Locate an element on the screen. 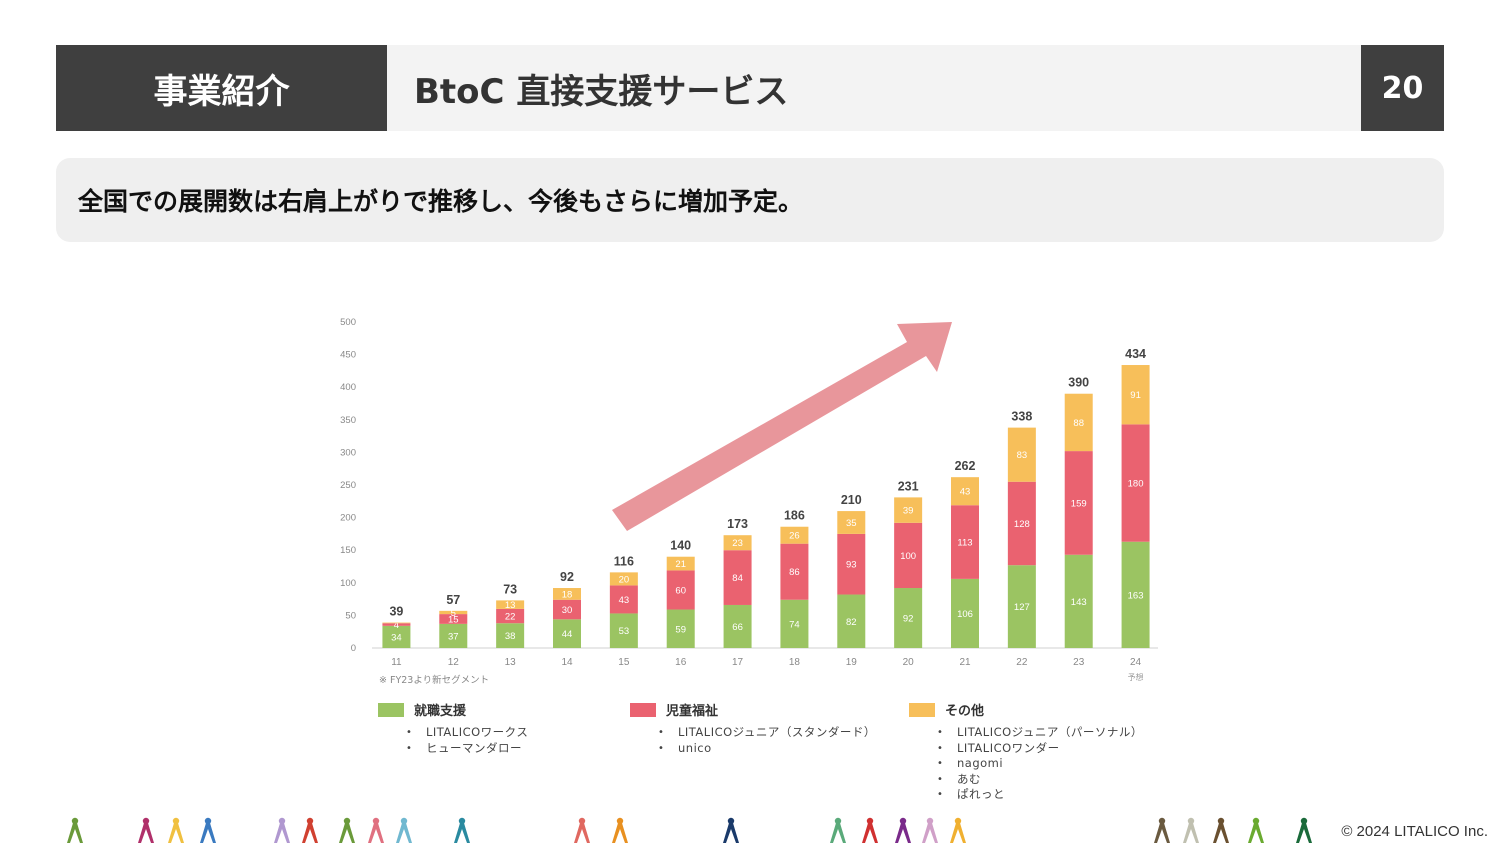  segment-value-label: 88 is located at coordinates (1078, 423).